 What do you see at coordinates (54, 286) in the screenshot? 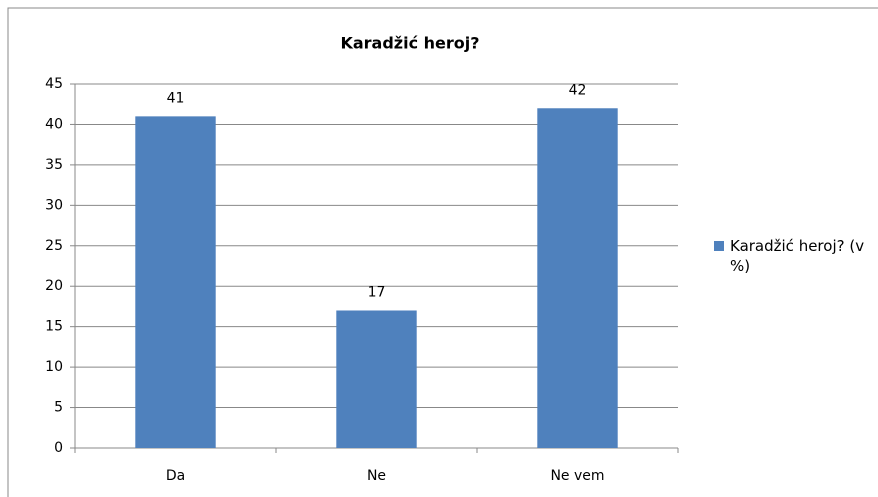
I see `y-tick-label: 20` at bounding box center [54, 286].